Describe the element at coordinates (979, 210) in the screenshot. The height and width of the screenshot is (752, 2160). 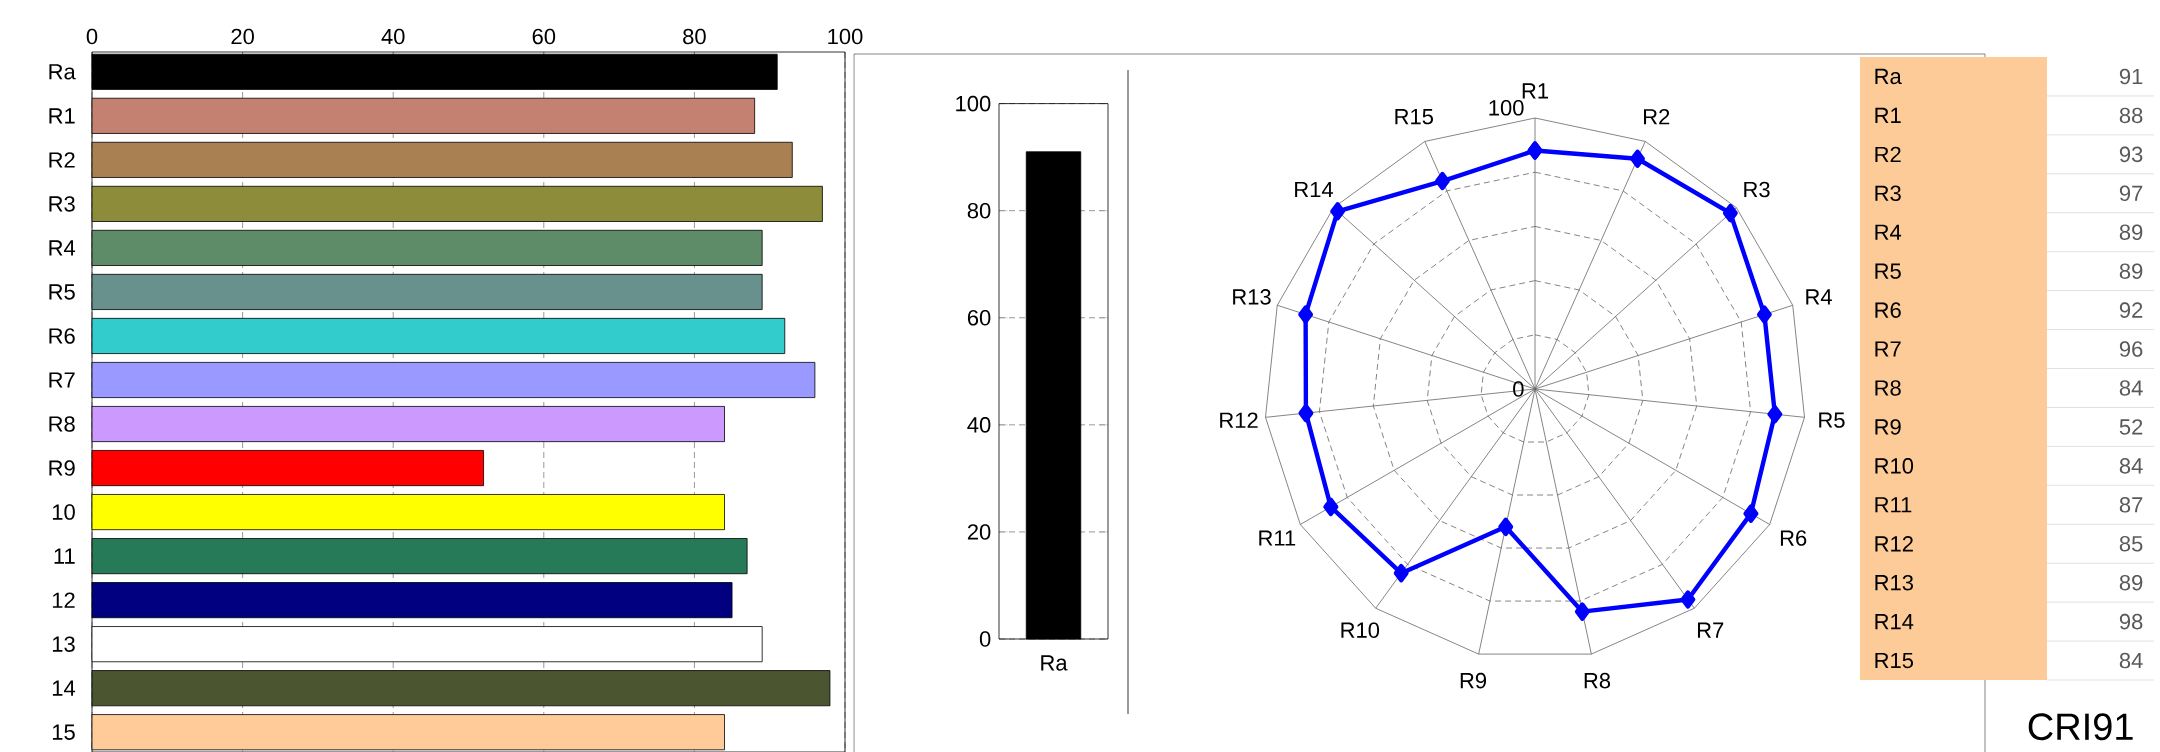
I see `y-tick-label: 80` at that location.